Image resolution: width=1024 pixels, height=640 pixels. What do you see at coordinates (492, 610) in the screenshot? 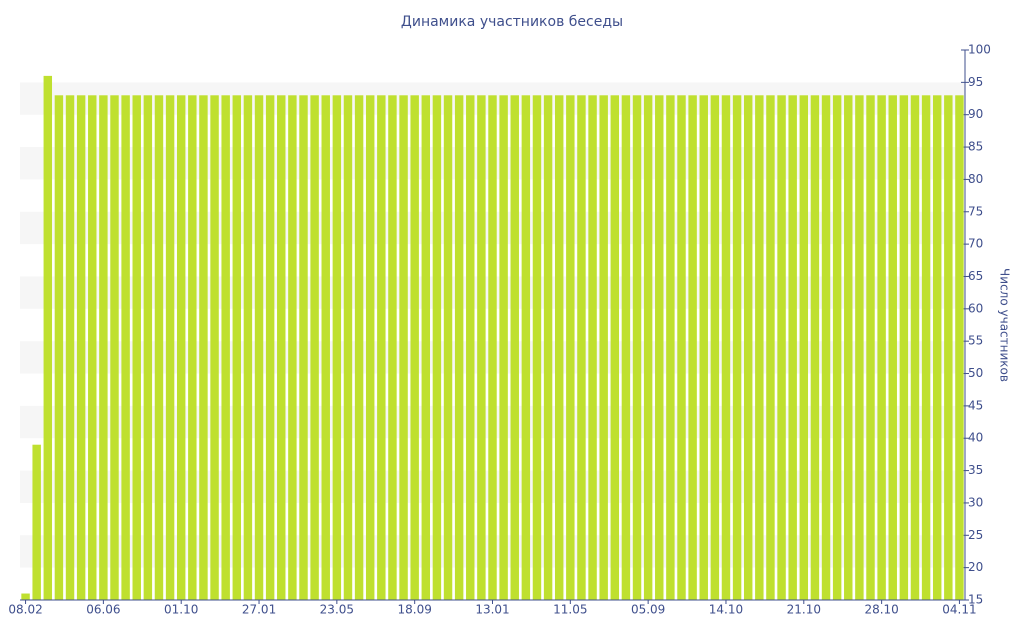
I see `x-tick-label: 13.01` at bounding box center [492, 610].